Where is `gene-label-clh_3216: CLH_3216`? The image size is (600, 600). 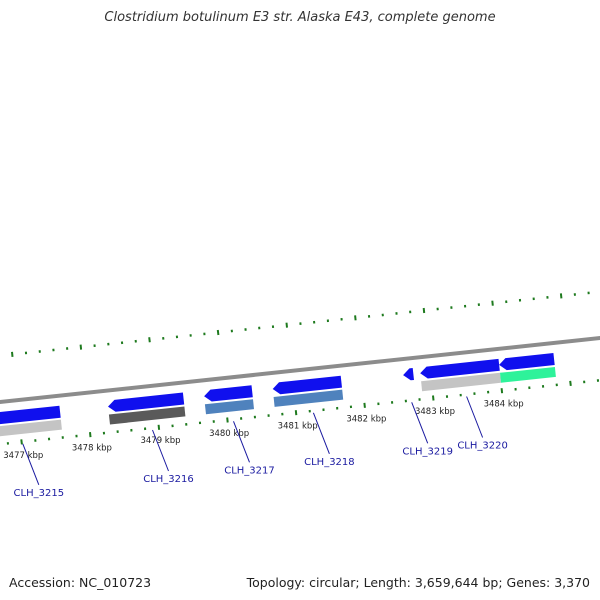
gene-label-clh_3216: CLH_3216 is located at coordinates (168, 479).